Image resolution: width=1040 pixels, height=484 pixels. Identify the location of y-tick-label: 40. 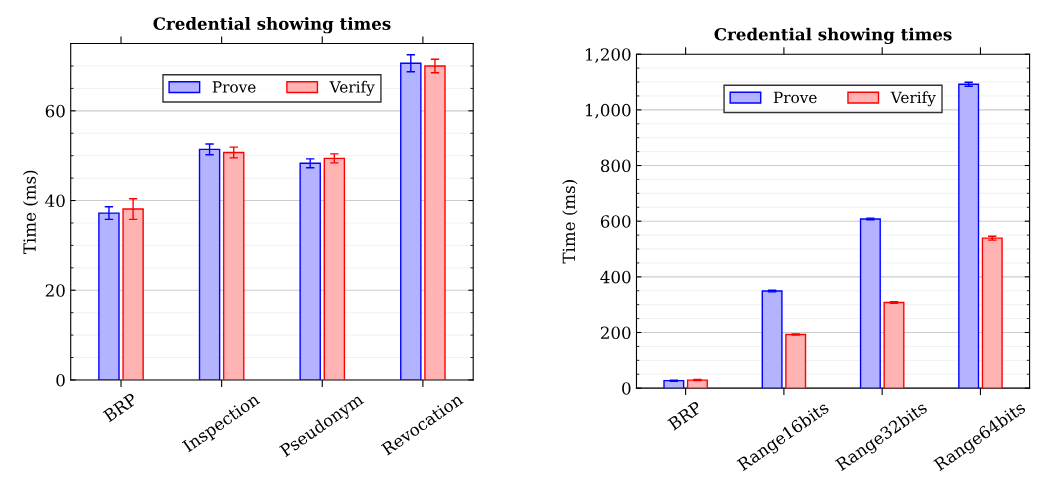
(55, 201).